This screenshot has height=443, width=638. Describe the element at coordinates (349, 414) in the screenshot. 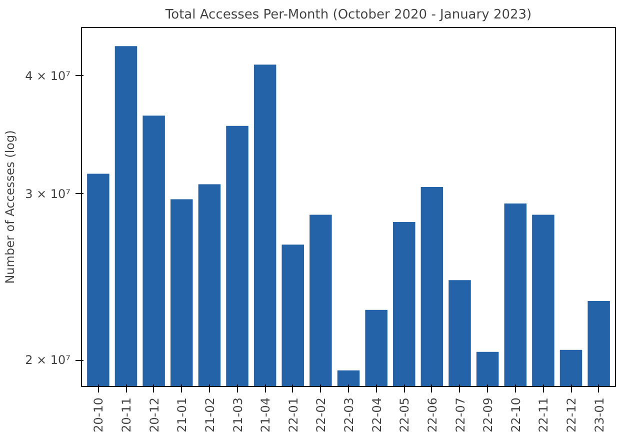

I see `x-tick-label: 22-03` at that location.